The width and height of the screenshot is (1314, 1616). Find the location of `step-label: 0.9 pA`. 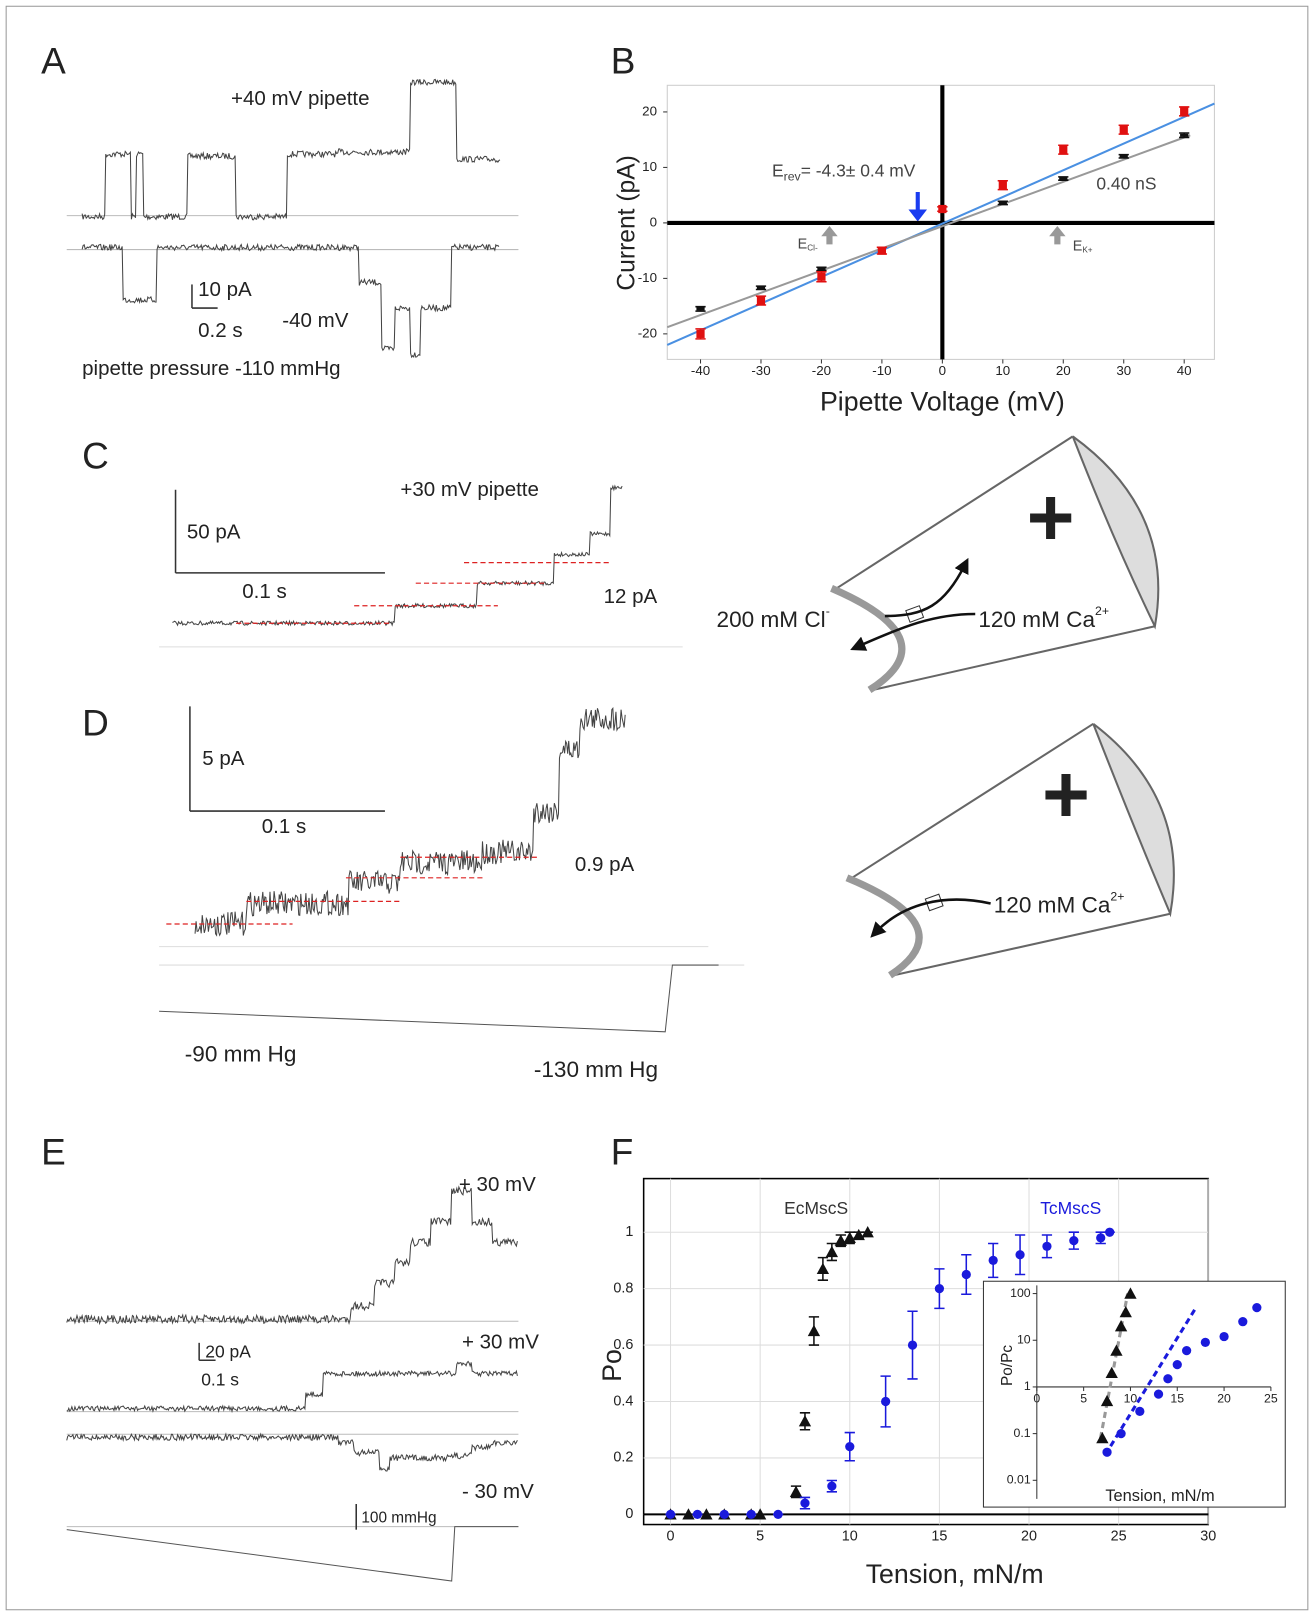

step-label: 0.9 pA is located at coordinates (605, 864).